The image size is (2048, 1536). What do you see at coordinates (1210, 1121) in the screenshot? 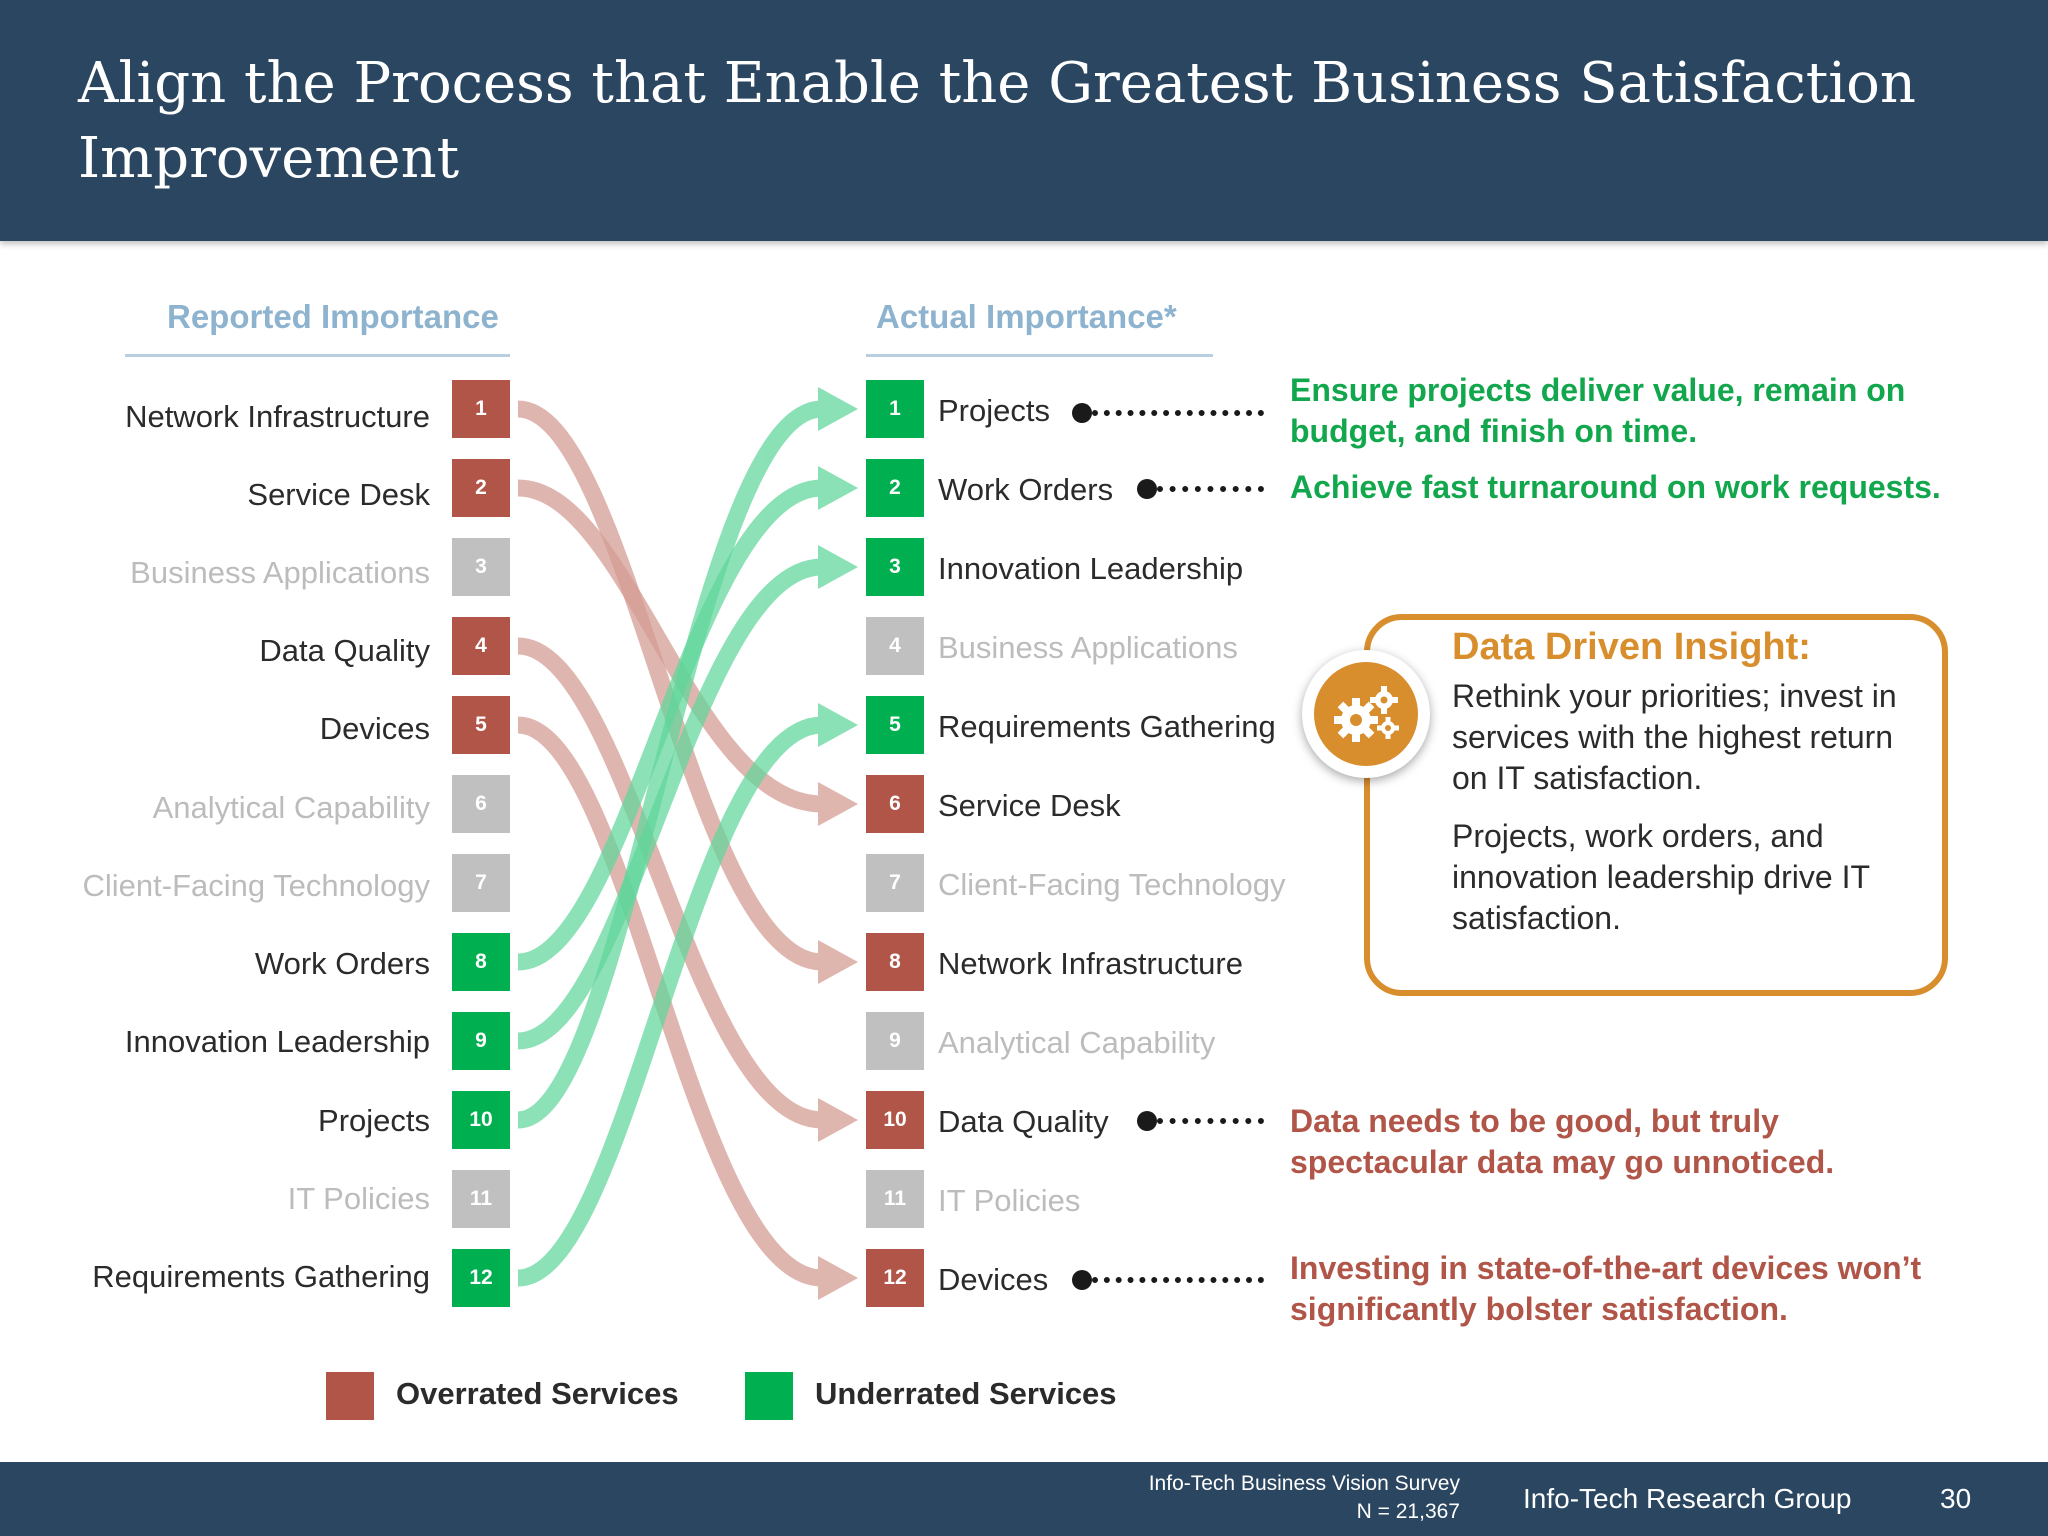
I see `data-quality-connector-line` at bounding box center [1210, 1121].